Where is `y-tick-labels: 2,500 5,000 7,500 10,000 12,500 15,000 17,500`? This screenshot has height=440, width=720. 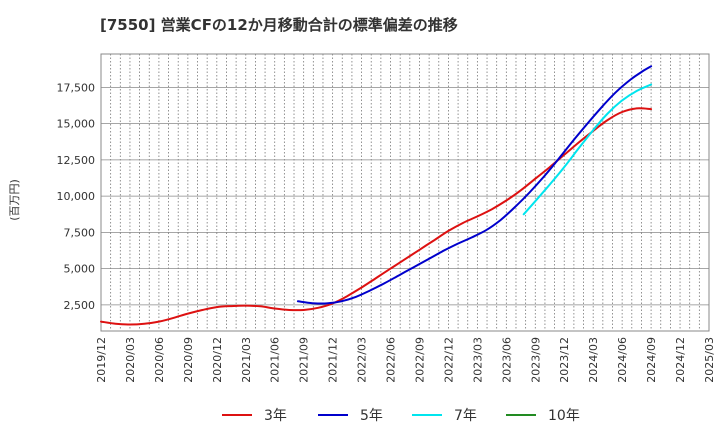 y-tick-labels: 2,500 5,000 7,500 10,000 12,500 15,000 17,500 is located at coordinates (76, 196).